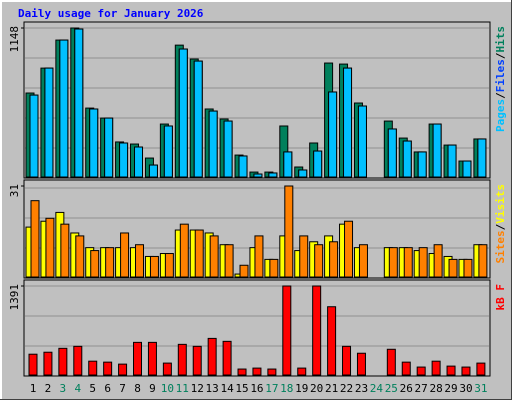  What do you see at coordinates (331, 388) in the screenshot?
I see `x-tick-label: 21` at bounding box center [331, 388].